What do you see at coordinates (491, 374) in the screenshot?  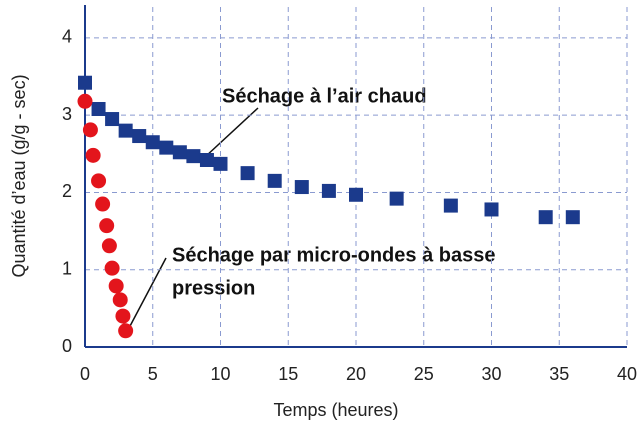 I see `x-tick-label: 30` at bounding box center [491, 374].